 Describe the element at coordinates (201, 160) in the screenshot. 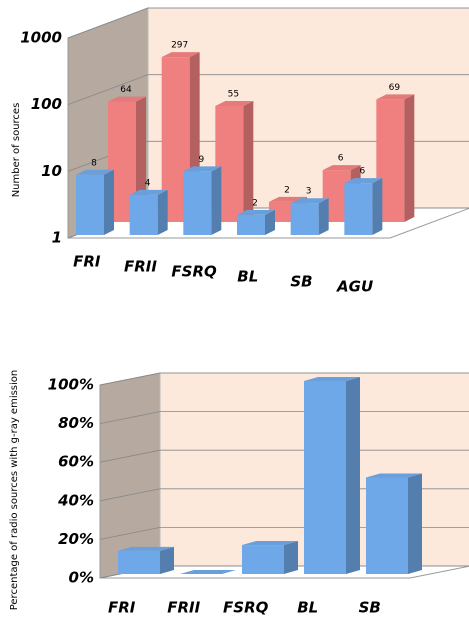

I see `value-label: 9` at that location.